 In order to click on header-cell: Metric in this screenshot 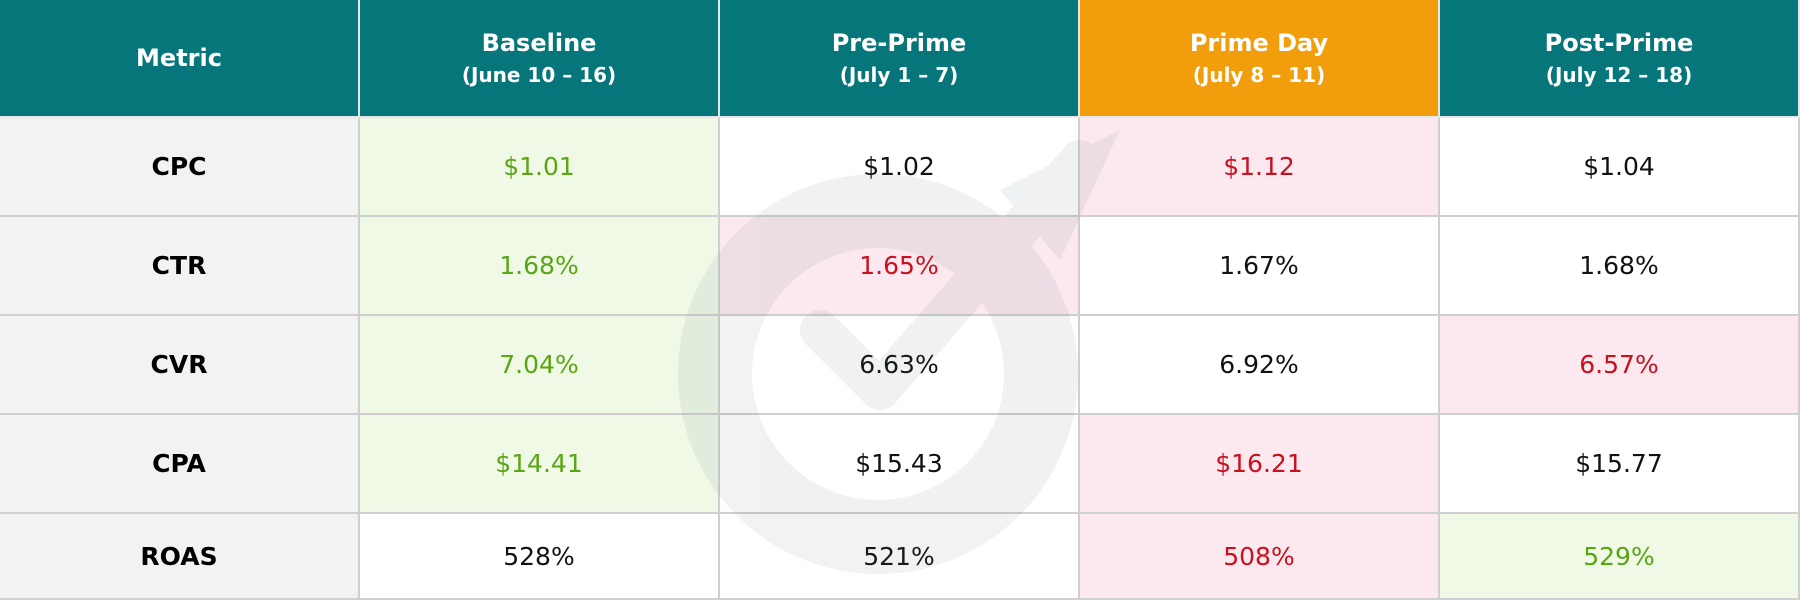, I will do `click(180, 59)`.